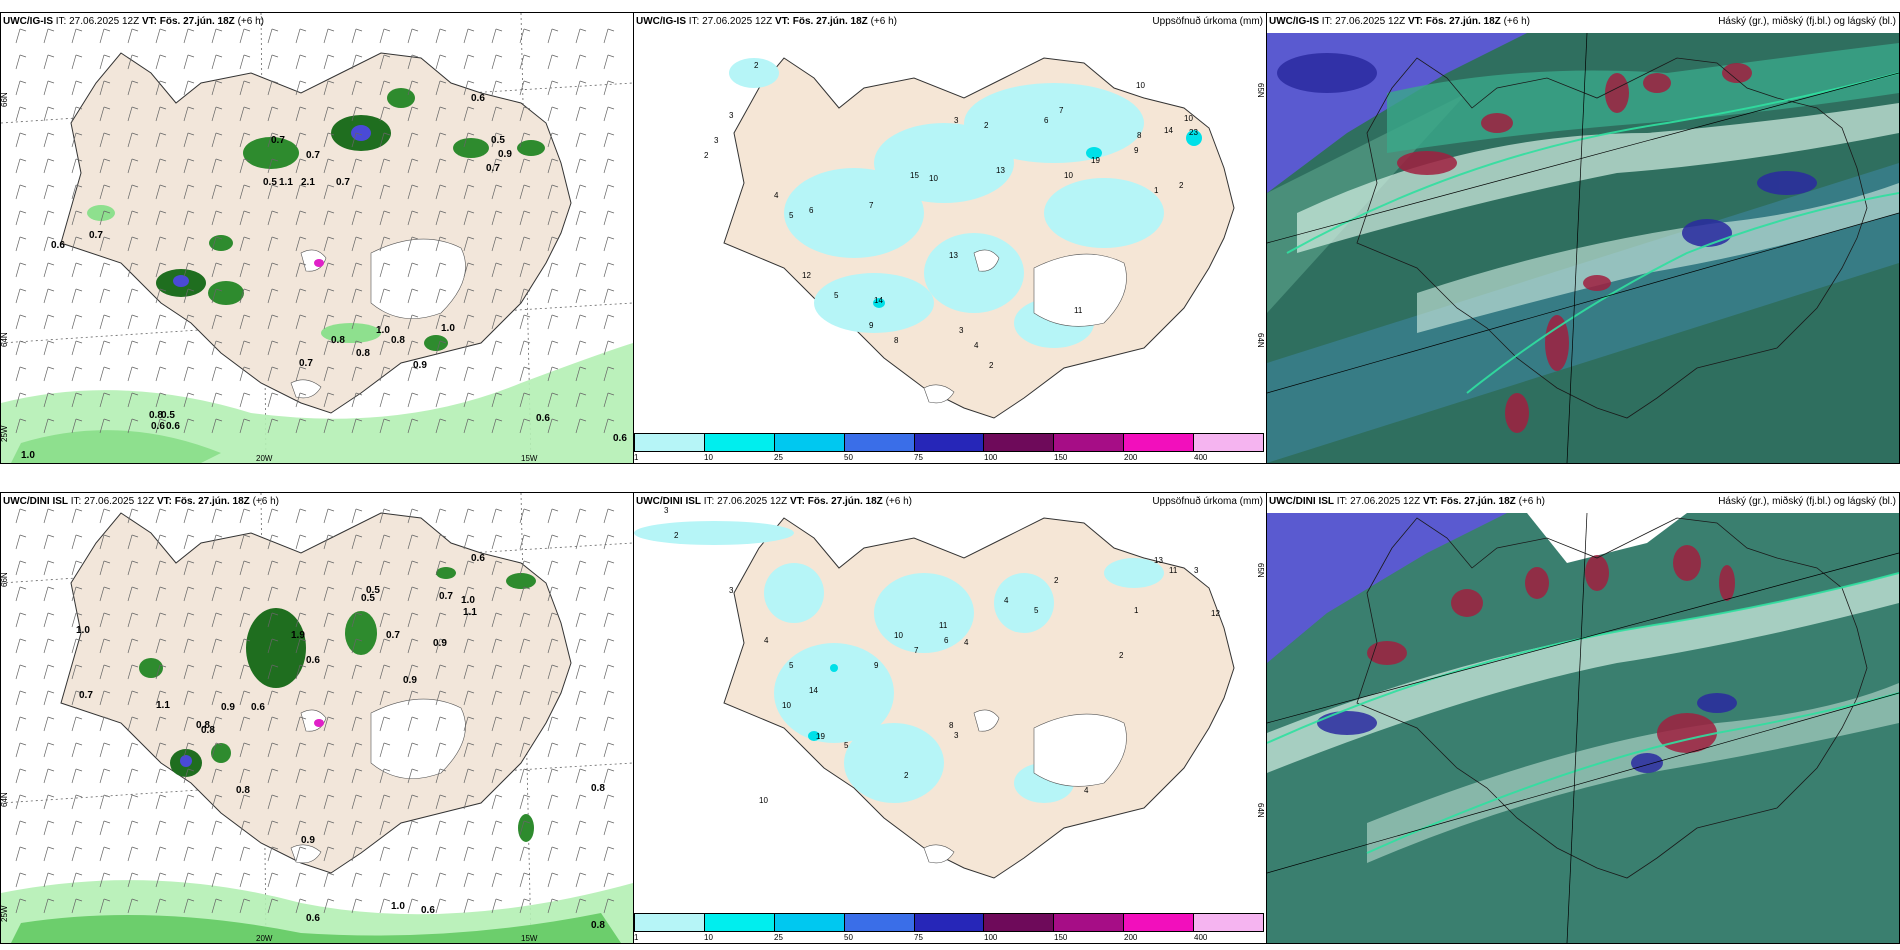 This screenshot has width=1900, height=950. I want to click on precip-label: 19, so click(1095, 160).